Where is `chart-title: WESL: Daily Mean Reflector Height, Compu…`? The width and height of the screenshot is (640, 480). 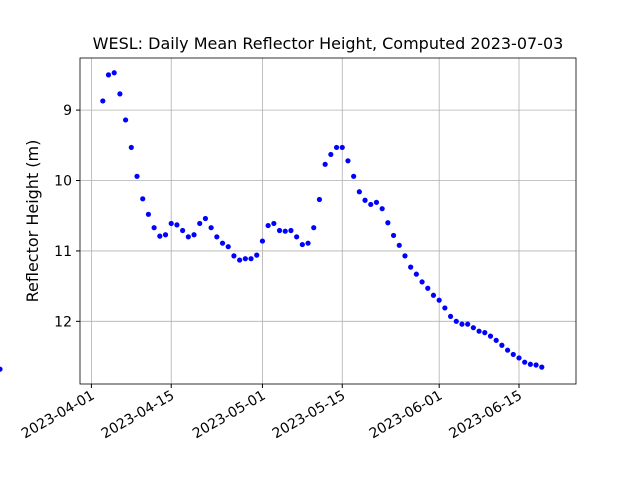 chart-title: WESL: Daily Mean Reflector Height, Compu… is located at coordinates (328, 43).